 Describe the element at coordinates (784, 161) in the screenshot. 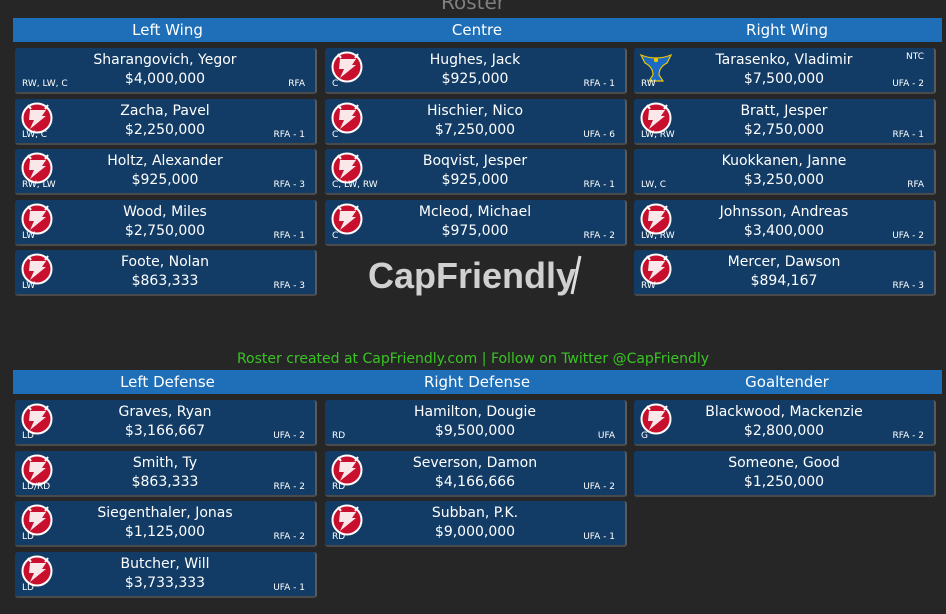

I see `player-name: Kuokkanen, Janne` at that location.